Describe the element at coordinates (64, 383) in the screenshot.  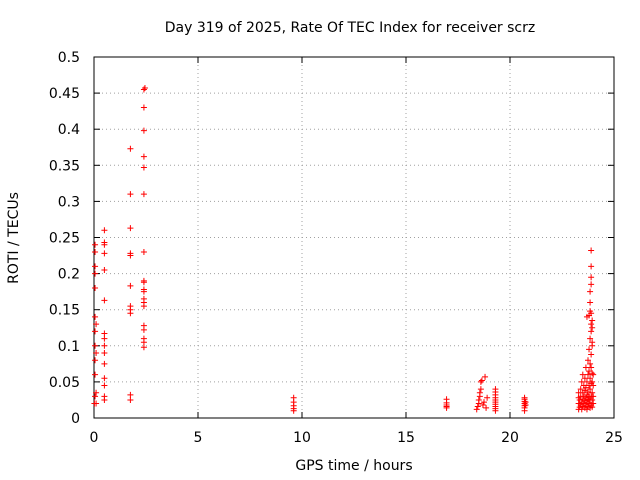
I see `y-tick-label: 0.05` at that location.